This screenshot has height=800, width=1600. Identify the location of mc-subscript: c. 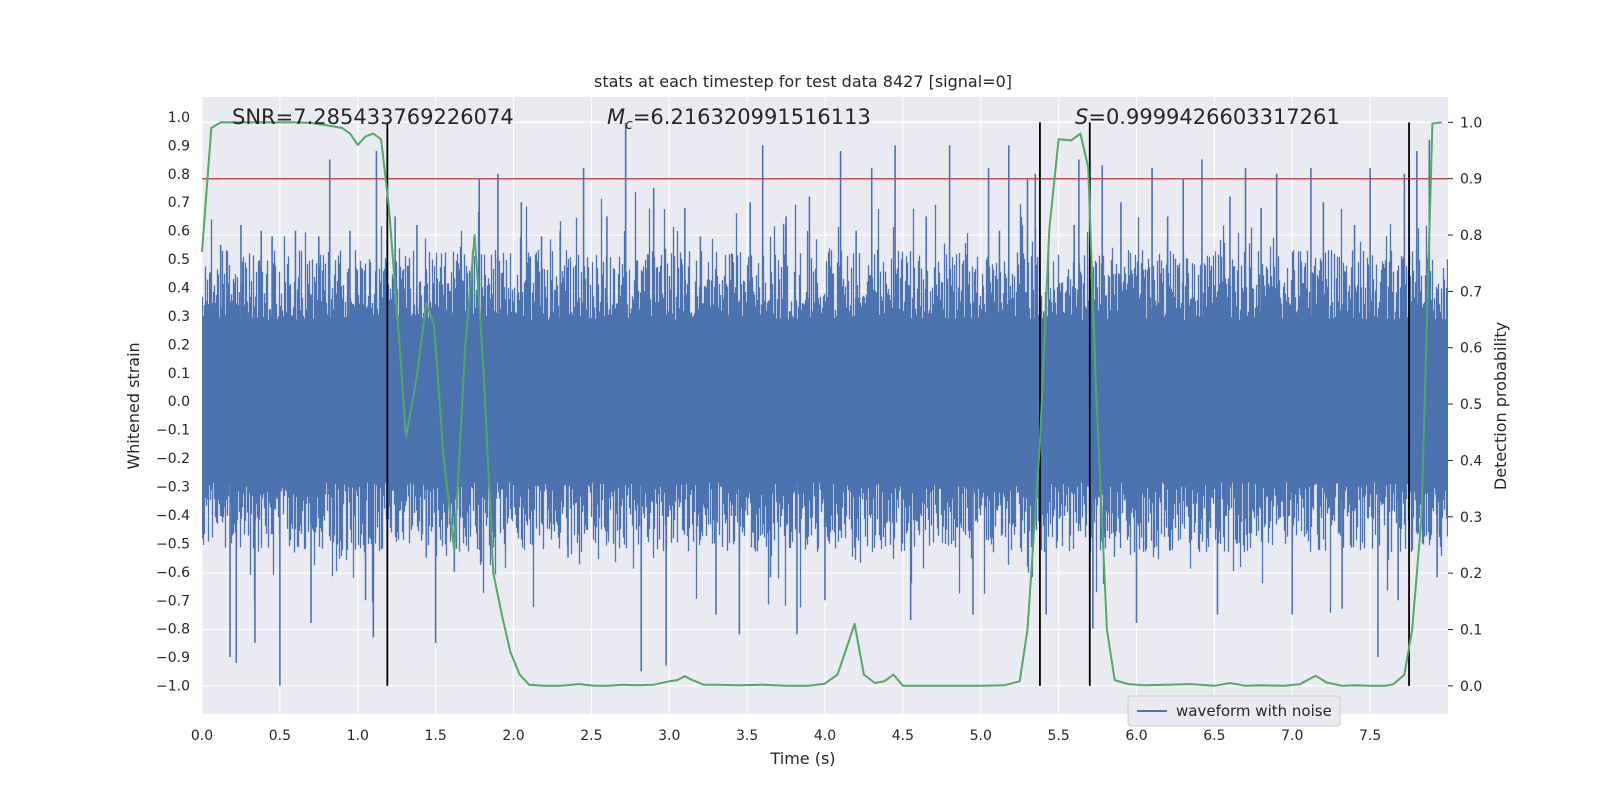
(629, 125).